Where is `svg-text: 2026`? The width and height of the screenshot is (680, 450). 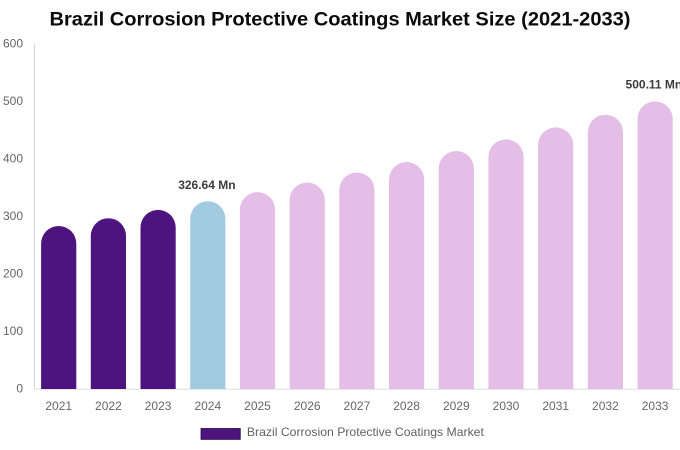
svg-text: 2026 is located at coordinates (307, 406).